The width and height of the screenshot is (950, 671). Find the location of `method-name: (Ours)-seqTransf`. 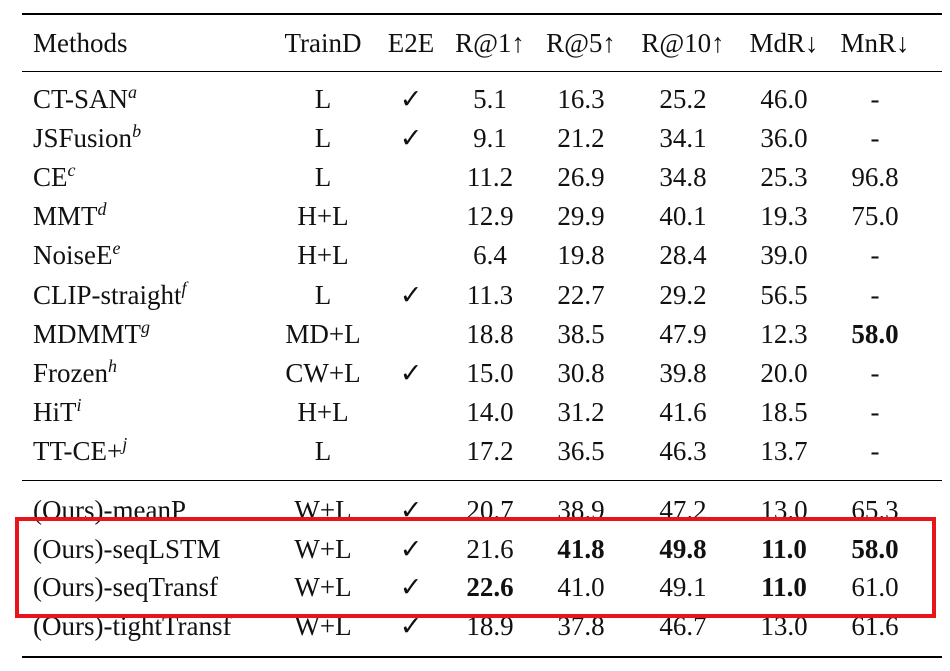

method-name: (Ours)-seqTransf is located at coordinates (125, 587).